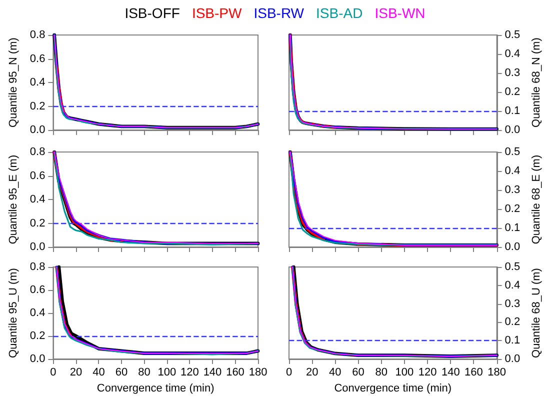 The image size is (550, 399). Describe the element at coordinates (339, 13) in the screenshot. I see `text: ISB-AD` at that location.